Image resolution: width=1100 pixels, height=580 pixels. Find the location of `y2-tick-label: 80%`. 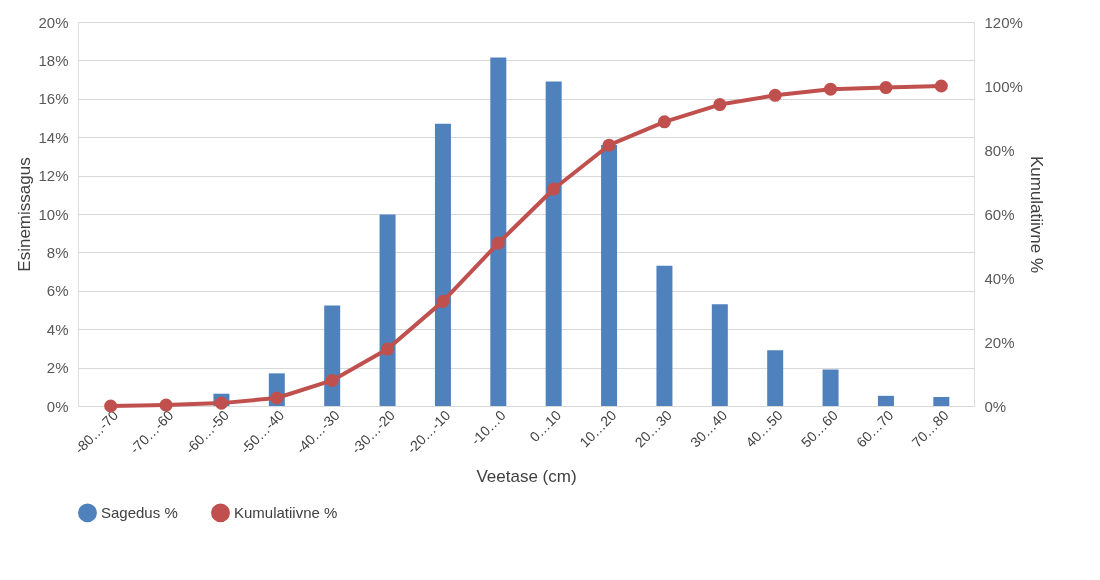

y2-tick-label: 80% is located at coordinates (999, 150).